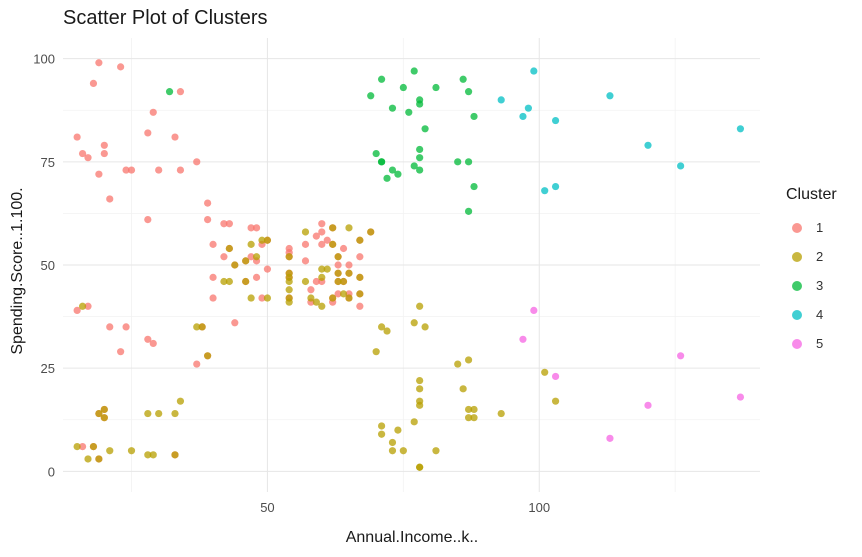  What do you see at coordinates (811, 343) in the screenshot?
I see `legend-item: 5` at bounding box center [811, 343].